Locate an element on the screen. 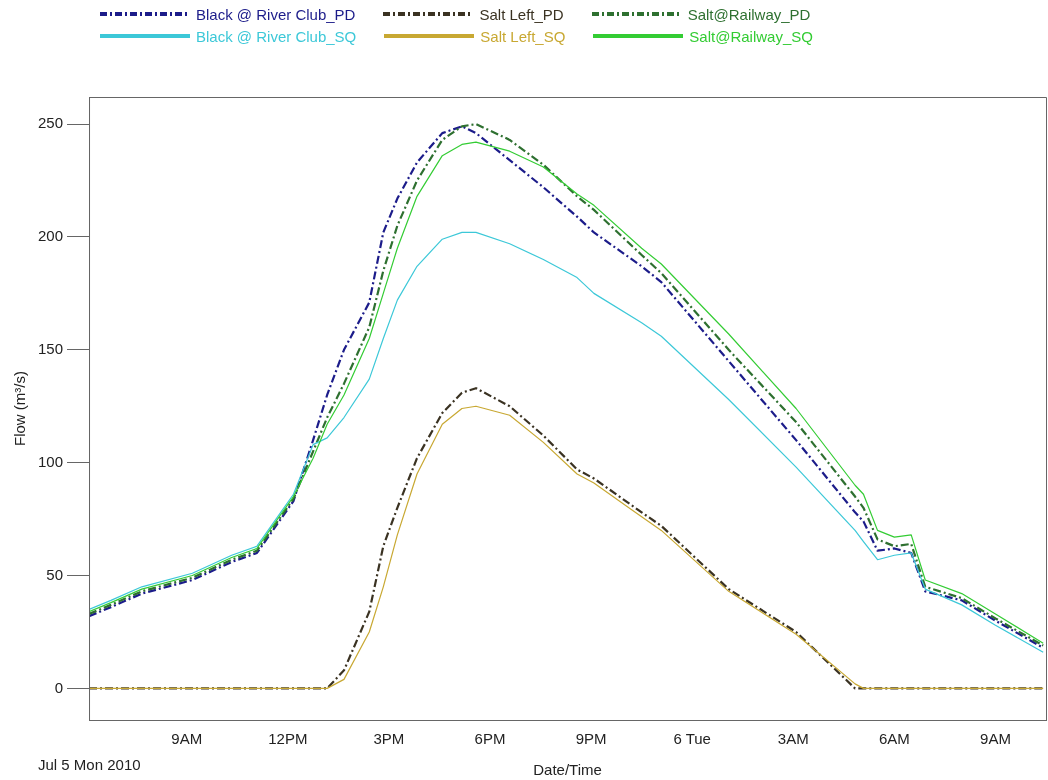  y-tick-label: 0 is located at coordinates (59, 687).